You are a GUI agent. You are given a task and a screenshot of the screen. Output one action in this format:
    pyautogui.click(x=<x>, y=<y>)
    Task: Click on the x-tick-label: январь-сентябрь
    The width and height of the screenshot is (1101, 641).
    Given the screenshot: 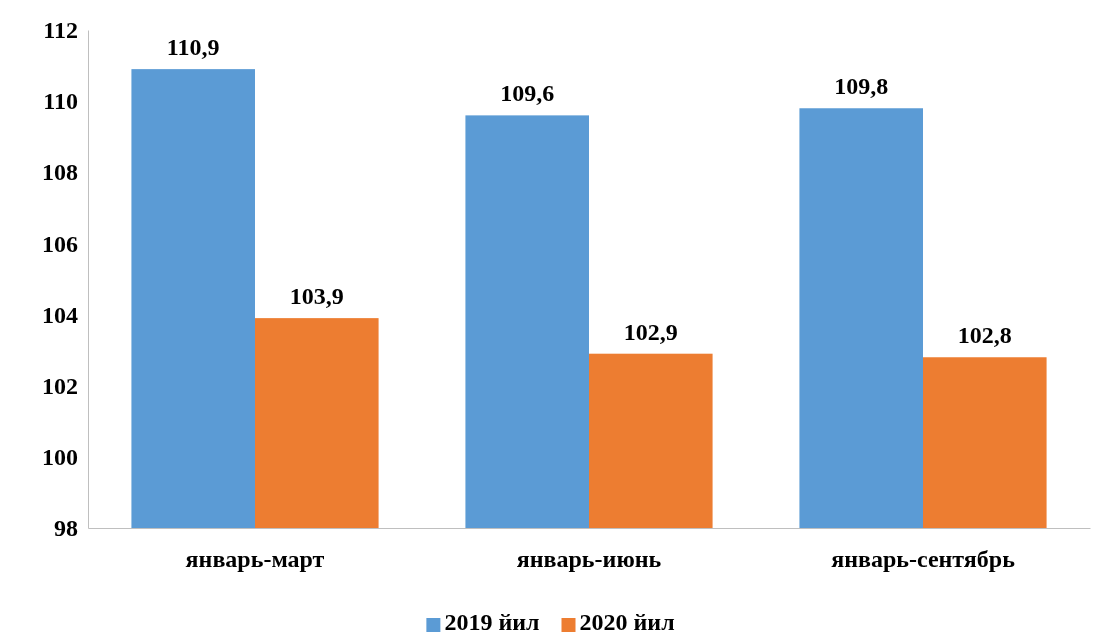 What is the action you would take?
    pyautogui.click(x=923, y=559)
    